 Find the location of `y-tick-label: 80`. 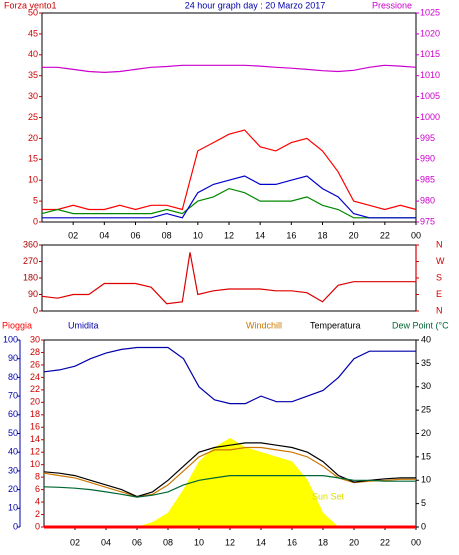

y-tick-label: 80 is located at coordinates (13, 377).